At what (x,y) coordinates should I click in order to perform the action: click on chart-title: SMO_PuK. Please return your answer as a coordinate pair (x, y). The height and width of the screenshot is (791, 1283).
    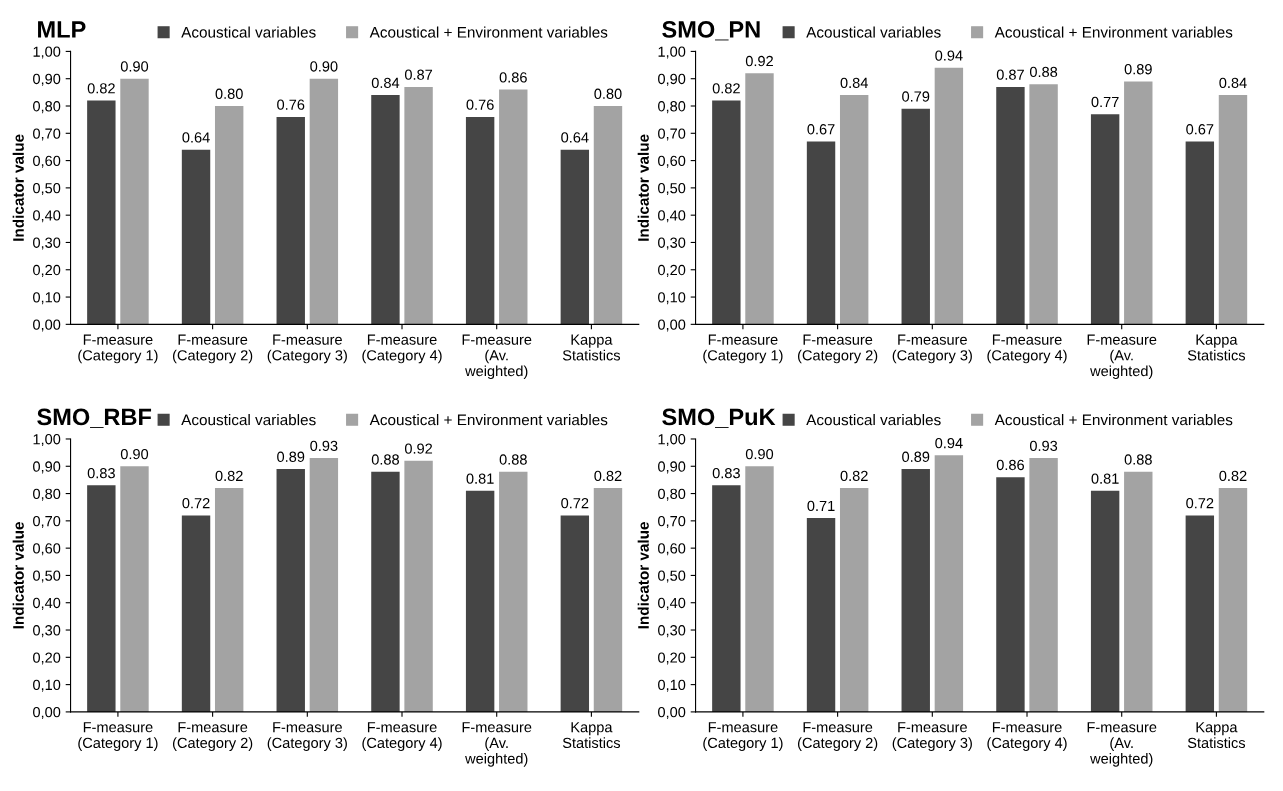
    Looking at the image, I should click on (719, 418).